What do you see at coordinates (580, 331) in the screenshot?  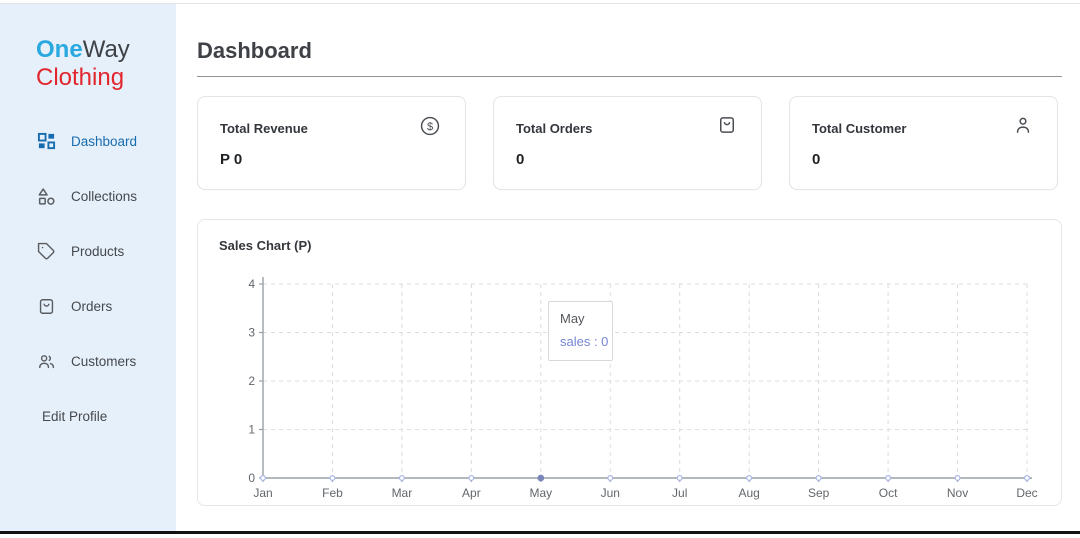 I see `chart-tooltip: May sales : 0` at bounding box center [580, 331].